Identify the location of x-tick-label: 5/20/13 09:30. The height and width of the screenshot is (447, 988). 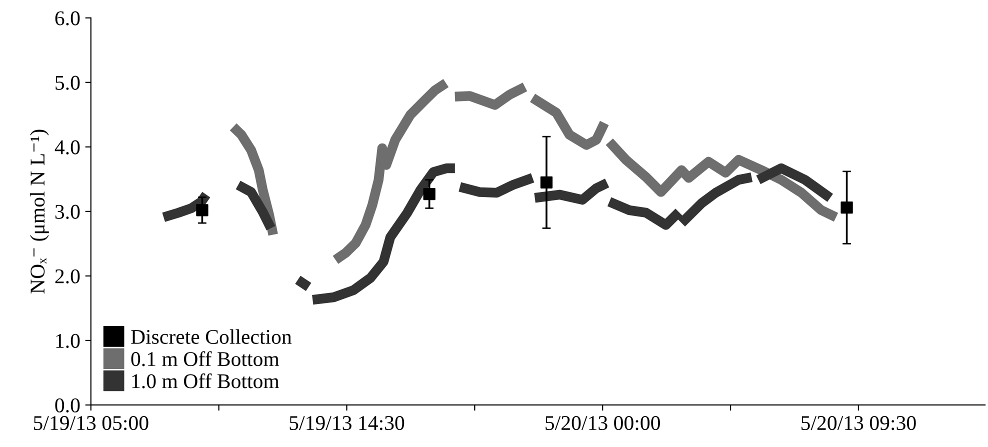
(859, 423).